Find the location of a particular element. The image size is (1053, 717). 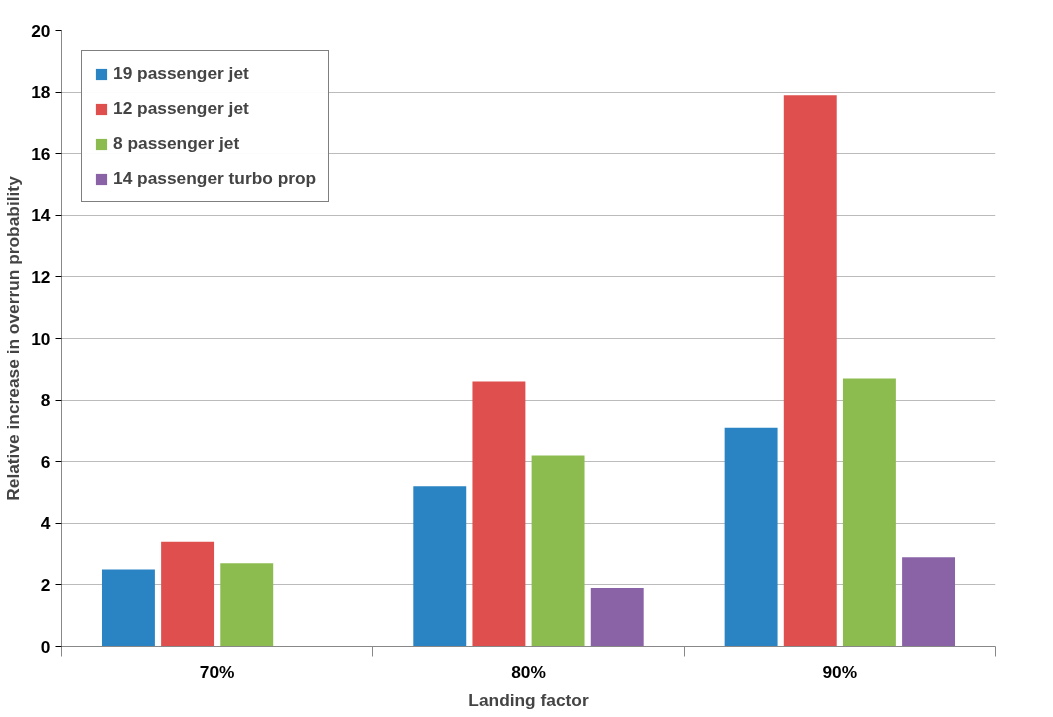

y-tick-label: 12 is located at coordinates (41, 276).